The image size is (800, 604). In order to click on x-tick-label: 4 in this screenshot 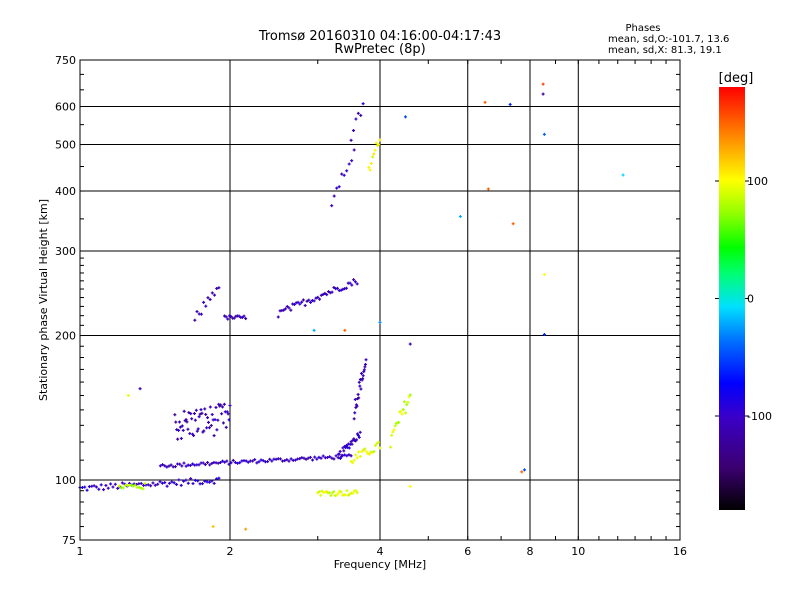, I will do `click(380, 551)`.